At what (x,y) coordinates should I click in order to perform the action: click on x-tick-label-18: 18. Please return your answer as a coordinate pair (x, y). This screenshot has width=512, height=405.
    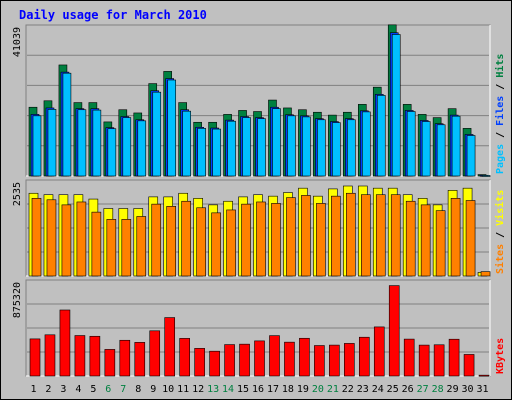
    Looking at the image, I should click on (288, 389).